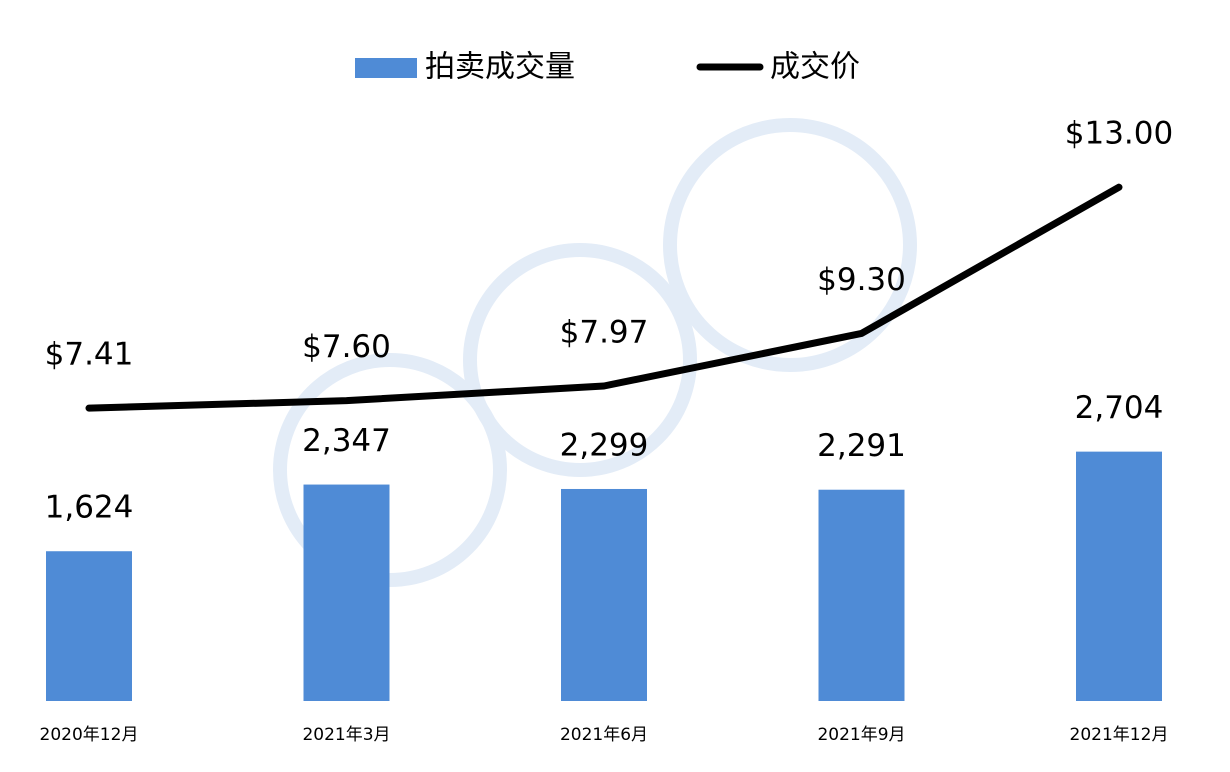  What do you see at coordinates (604, 332) in the screenshot?
I see `line-value-label: $7.97` at bounding box center [604, 332].